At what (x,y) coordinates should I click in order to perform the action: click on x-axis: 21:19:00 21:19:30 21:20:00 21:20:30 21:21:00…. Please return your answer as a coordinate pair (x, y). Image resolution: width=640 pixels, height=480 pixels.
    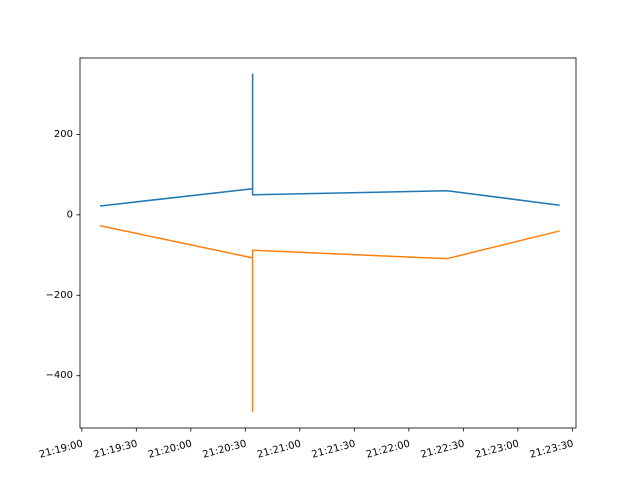
    Looking at the image, I should click on (306, 444).